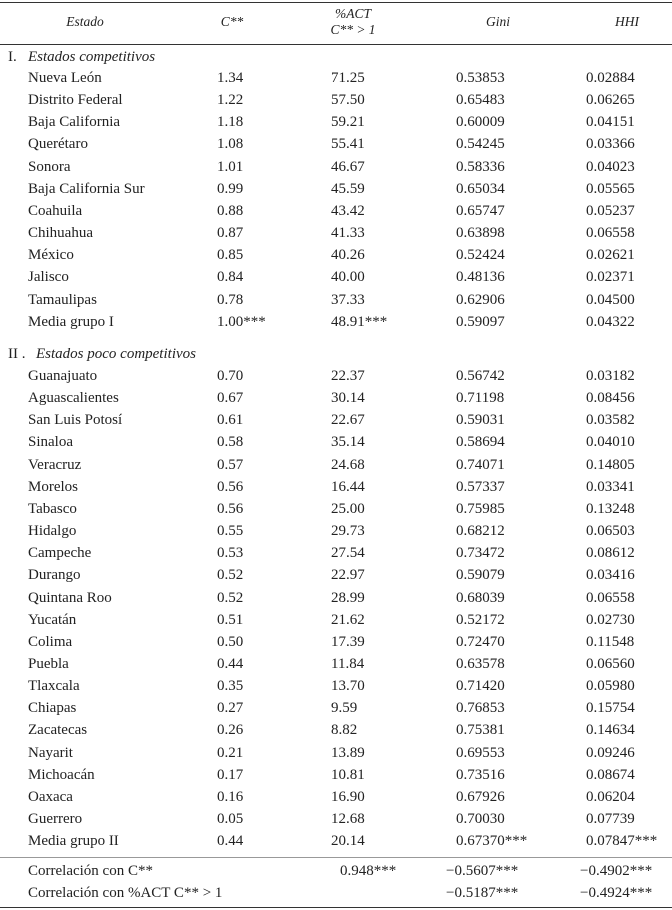 The image size is (672, 910). Describe the element at coordinates (348, 486) in the screenshot. I see `cell: 16.44` at that location.